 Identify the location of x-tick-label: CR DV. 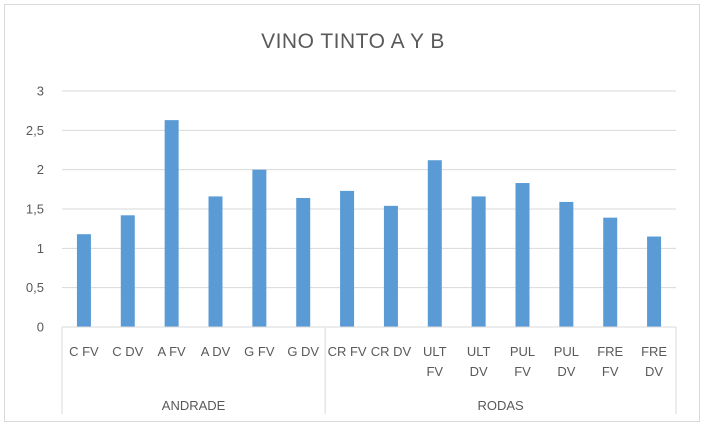
(391, 351).